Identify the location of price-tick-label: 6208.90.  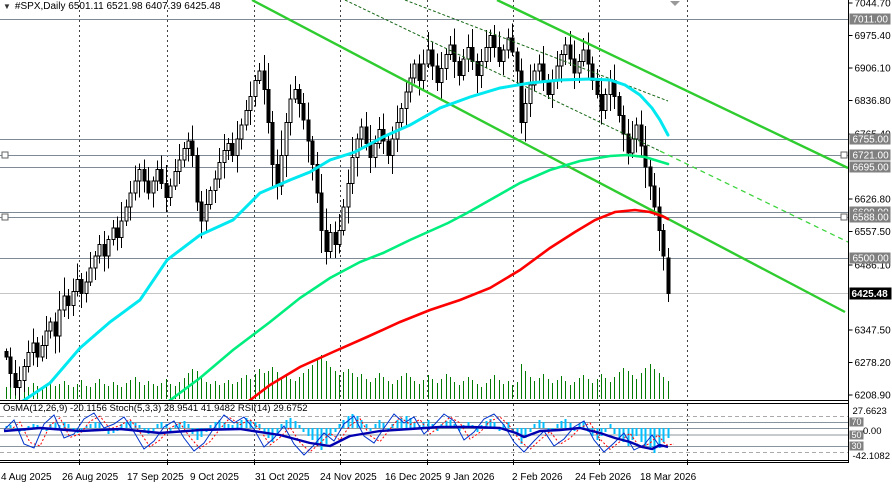
(873, 396).